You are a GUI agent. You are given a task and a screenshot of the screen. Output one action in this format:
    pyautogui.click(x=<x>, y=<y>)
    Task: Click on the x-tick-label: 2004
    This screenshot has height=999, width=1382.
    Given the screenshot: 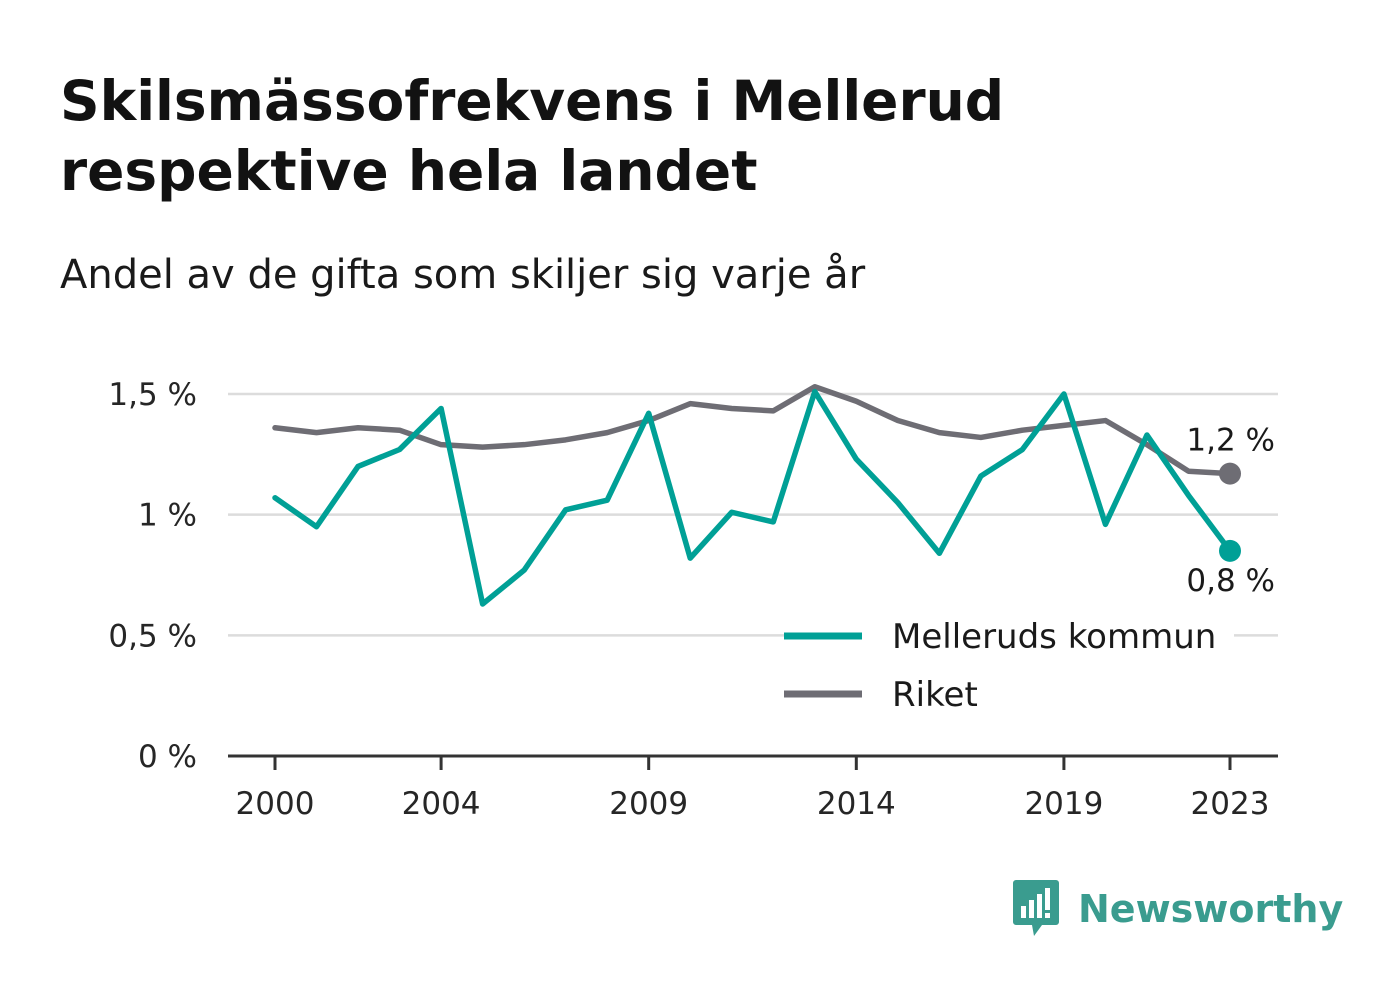 What is the action you would take?
    pyautogui.click(x=441, y=804)
    